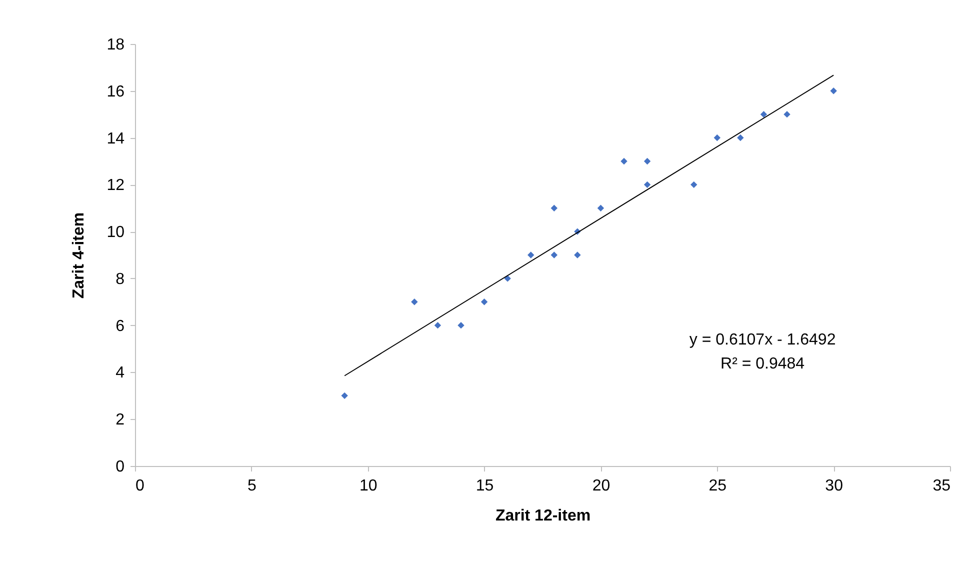  I want to click on y-axis-title: Zarit 4-item, so click(79, 255).